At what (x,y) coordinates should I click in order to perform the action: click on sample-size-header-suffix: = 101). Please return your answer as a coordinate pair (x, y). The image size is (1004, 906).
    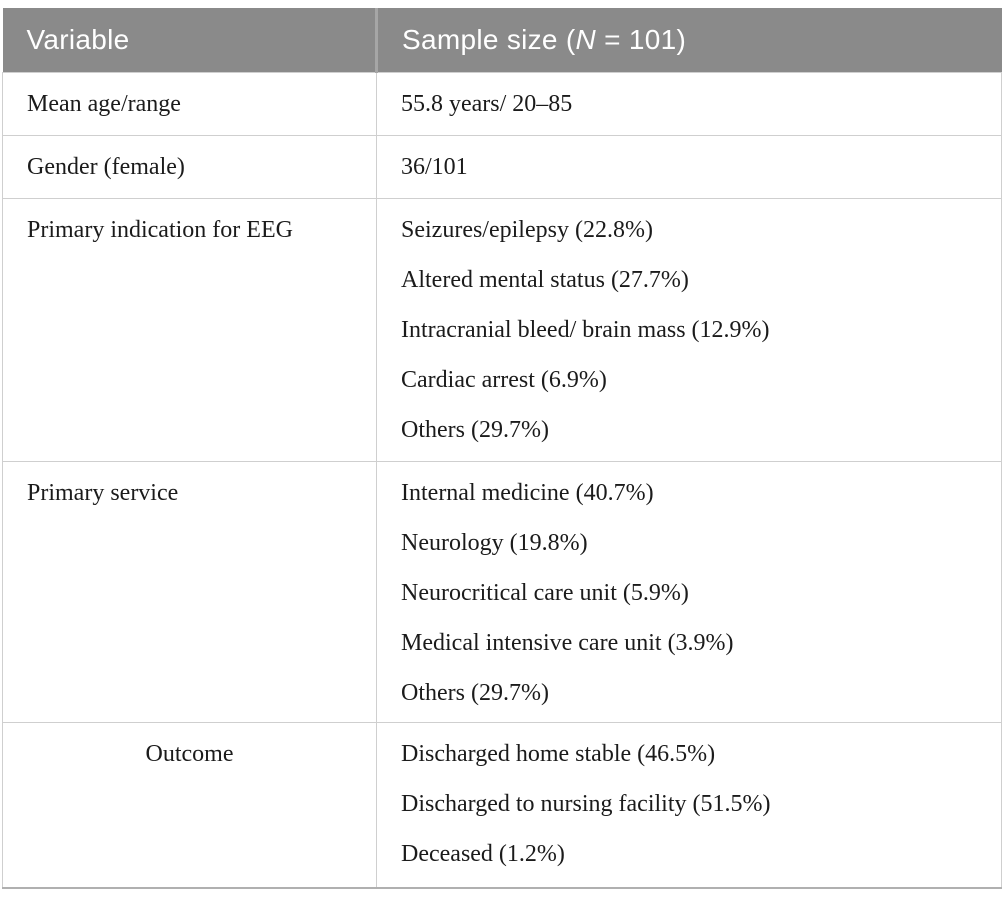
    Looking at the image, I should click on (641, 39).